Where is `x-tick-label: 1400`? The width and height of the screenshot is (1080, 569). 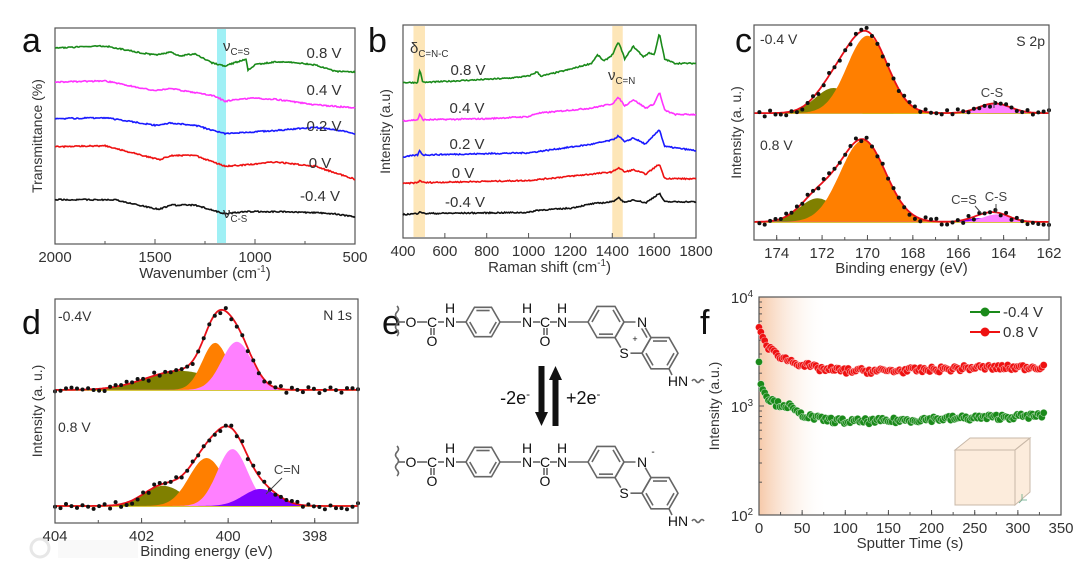 x-tick-label: 1400 is located at coordinates (612, 251).